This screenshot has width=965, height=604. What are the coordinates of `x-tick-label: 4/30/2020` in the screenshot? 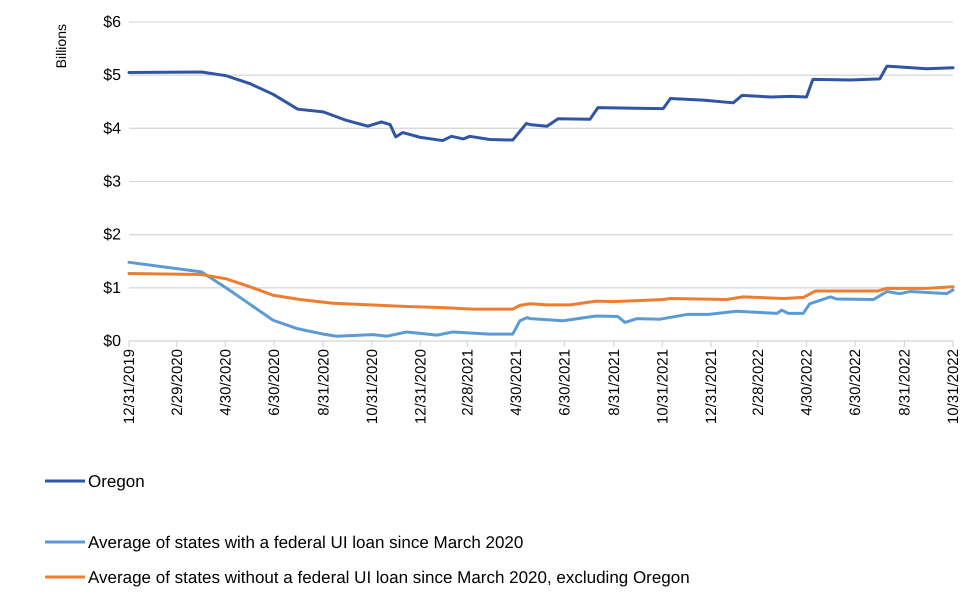 It's located at (225, 382).